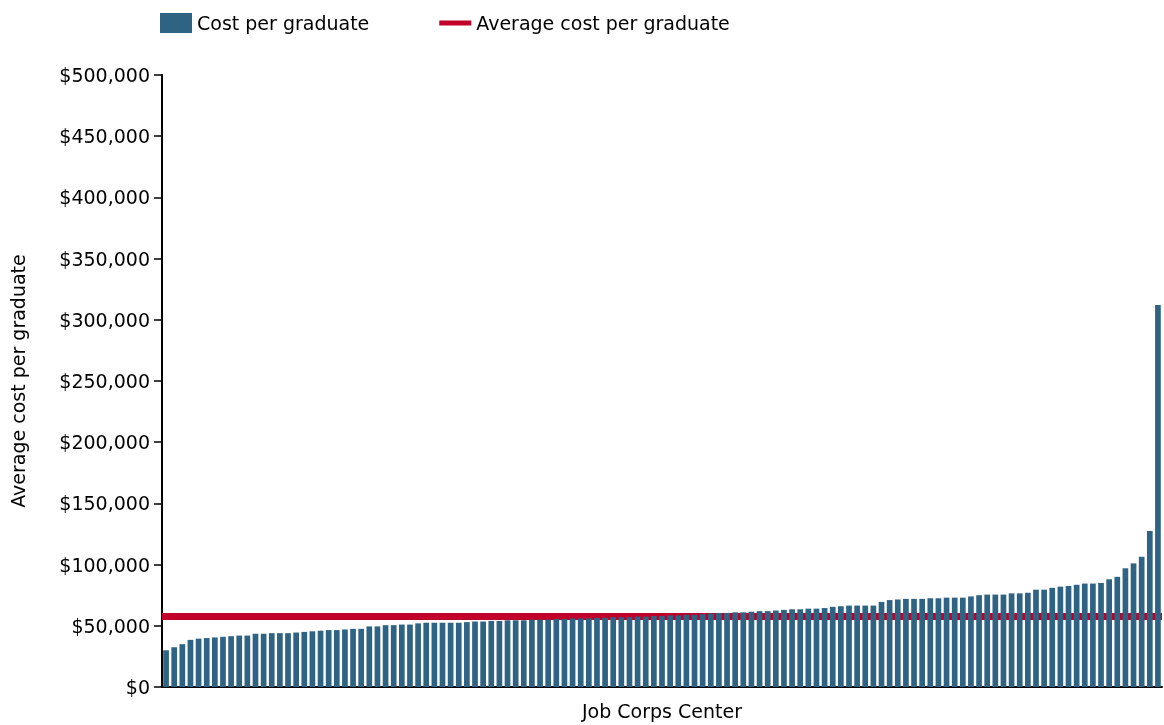  Describe the element at coordinates (104, 197) in the screenshot. I see `y-tick-label: $400,000` at that location.